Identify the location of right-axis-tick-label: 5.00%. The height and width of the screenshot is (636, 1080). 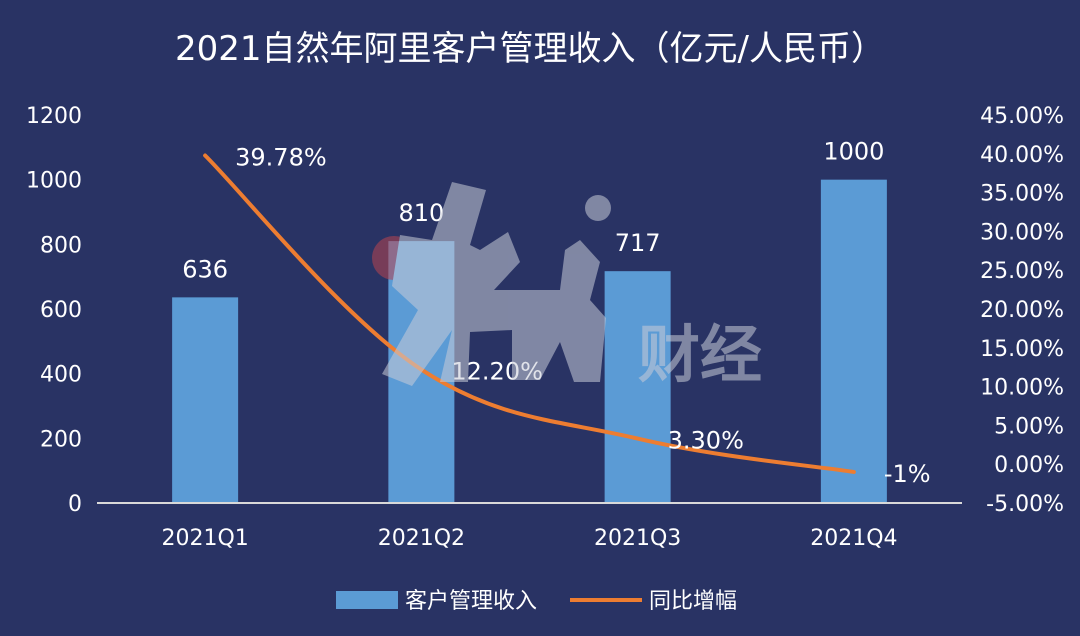
(1029, 426).